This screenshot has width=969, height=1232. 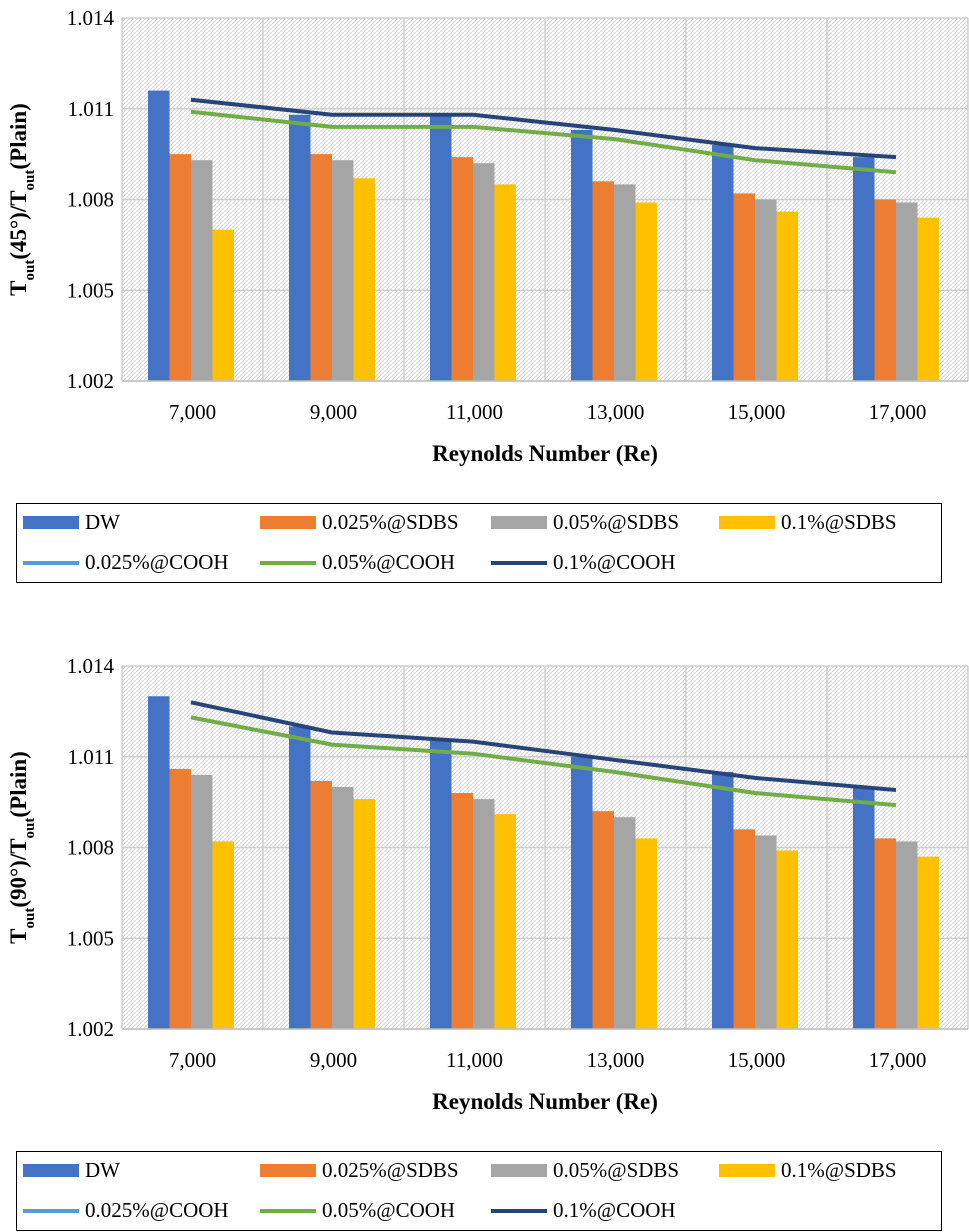 I want to click on legend-label: 0.025%@COOH, so click(x=157, y=1210).